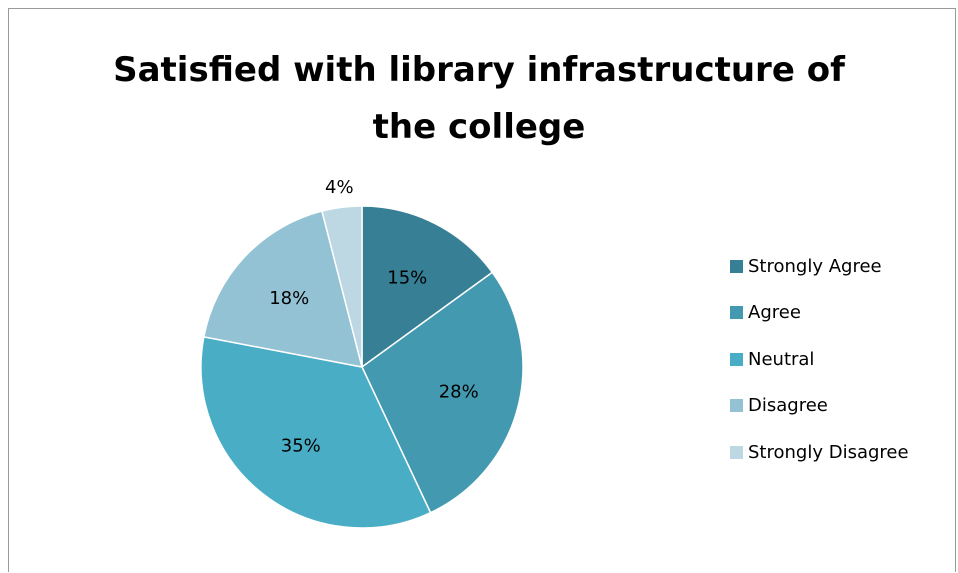 The height and width of the screenshot is (573, 958). I want to click on pie-slice-agree, so click(442, 392).